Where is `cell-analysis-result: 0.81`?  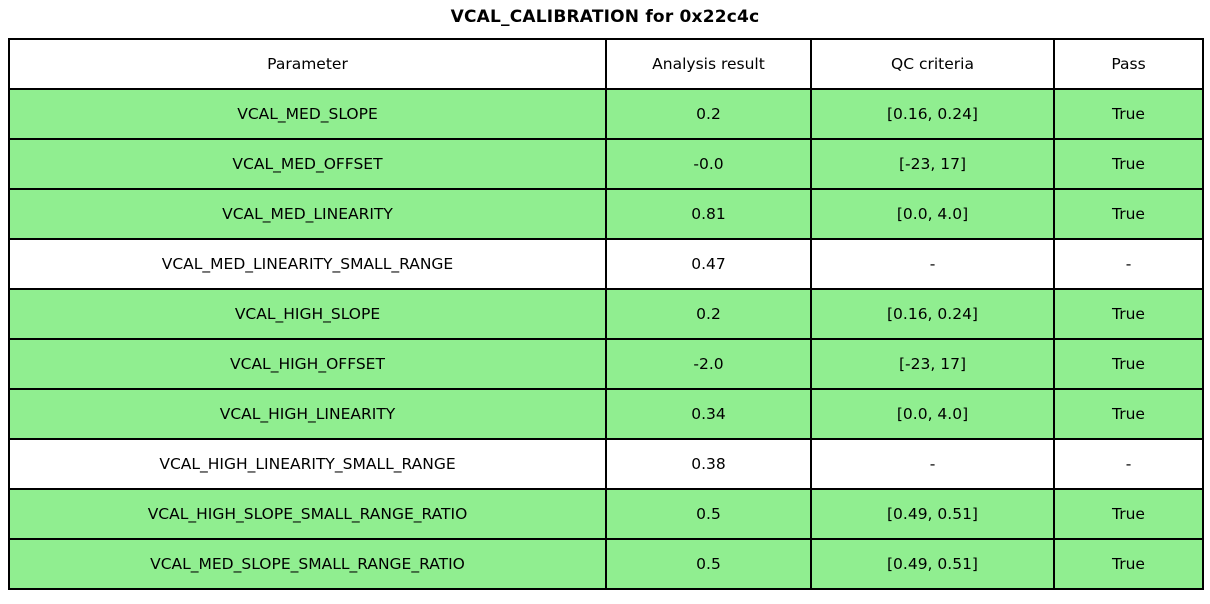 cell-analysis-result: 0.81 is located at coordinates (708, 214).